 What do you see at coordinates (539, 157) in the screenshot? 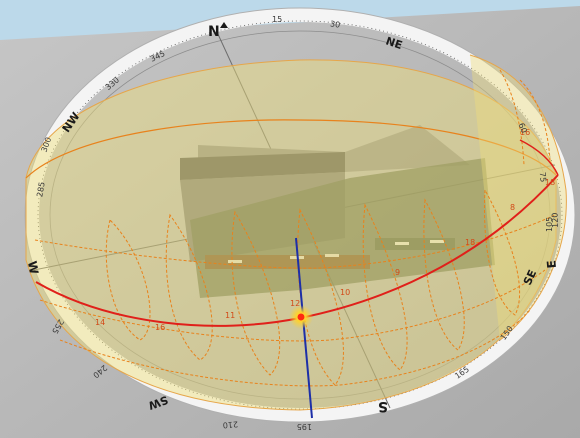
I see `sun-path-line-end` at bounding box center [539, 157].